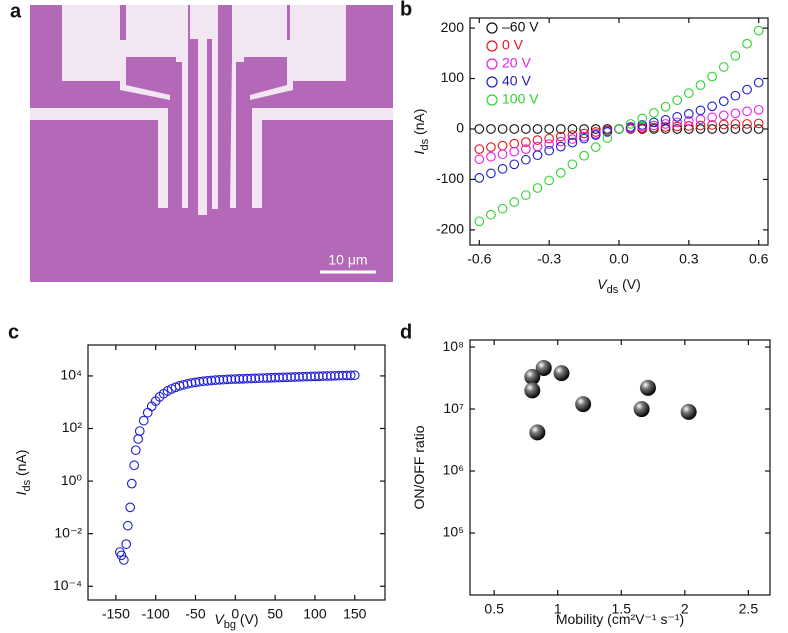  What do you see at coordinates (558, 609) in the screenshot?
I see `x-tick-label: 1` at bounding box center [558, 609].